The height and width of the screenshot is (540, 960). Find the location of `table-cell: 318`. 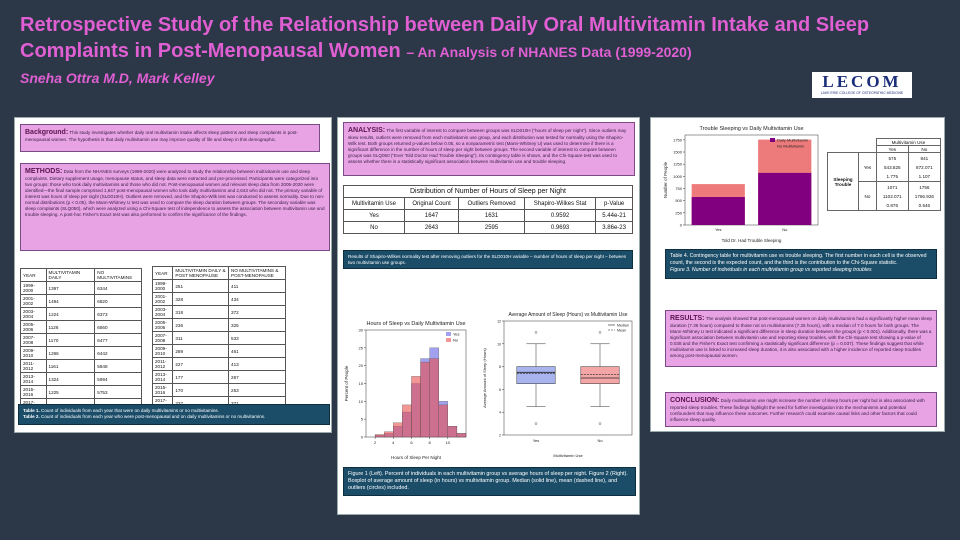

table-cell: 318 is located at coordinates (201, 312).